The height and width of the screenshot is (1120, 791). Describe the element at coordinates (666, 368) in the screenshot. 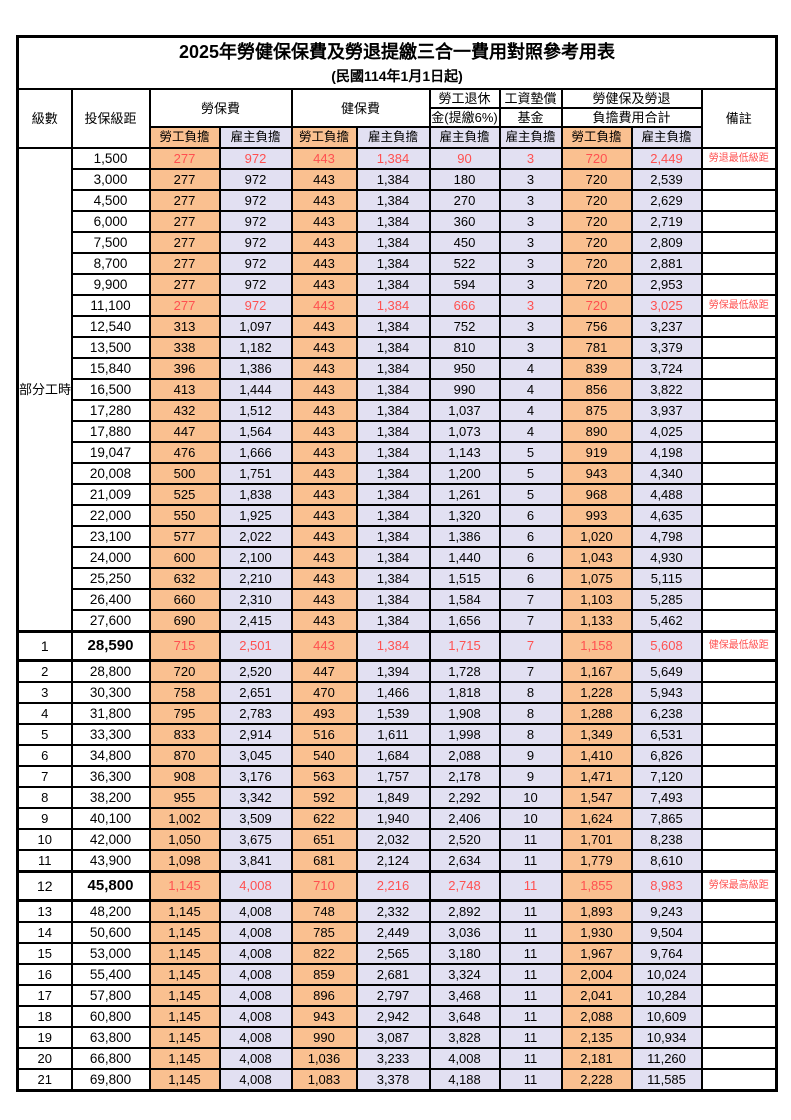

I see `cell-total-employer: 3,724` at that location.